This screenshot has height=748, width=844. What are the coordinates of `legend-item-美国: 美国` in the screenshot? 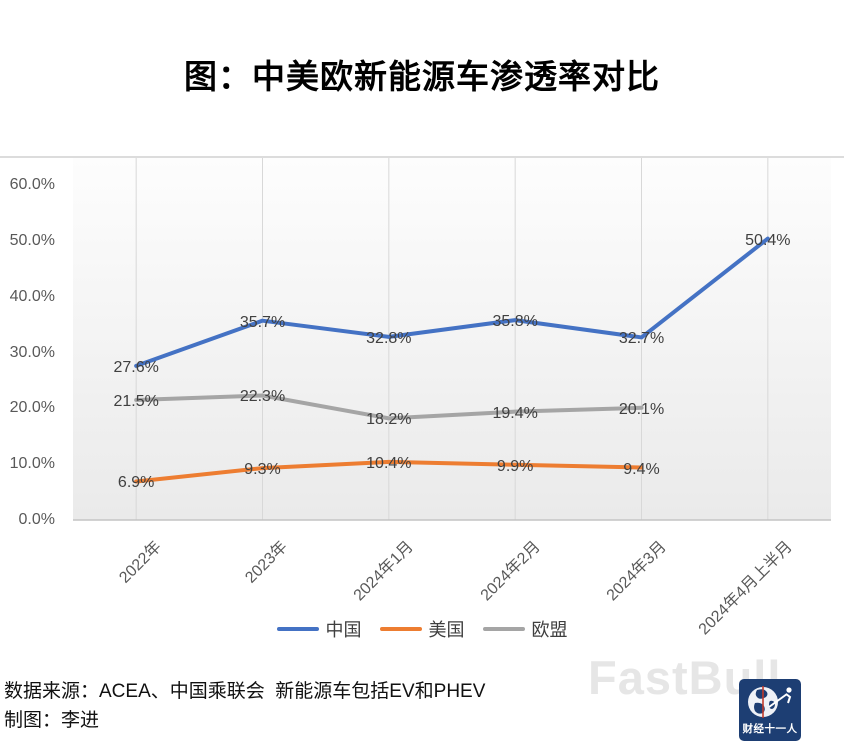 It's located at (422, 629).